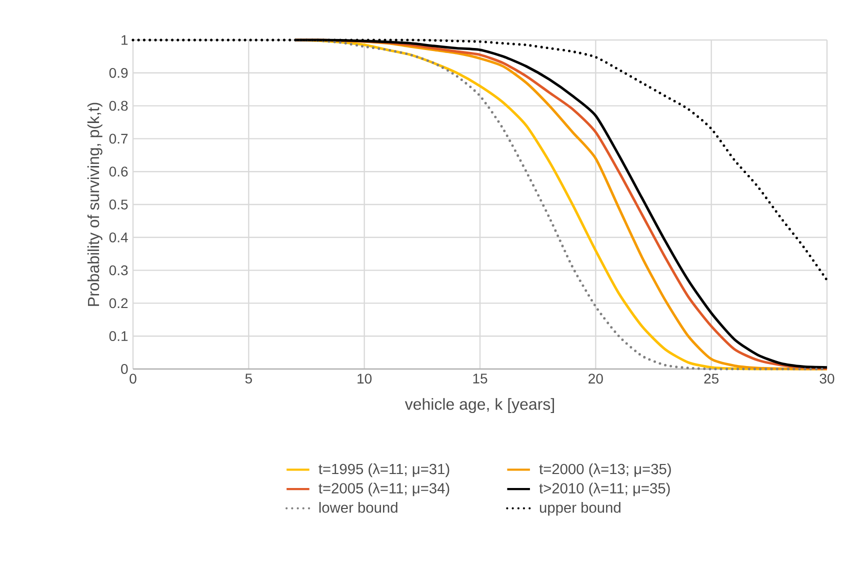 The width and height of the screenshot is (854, 578). Describe the element at coordinates (118, 105) in the screenshot. I see `y-tick-label: 0.8` at that location.